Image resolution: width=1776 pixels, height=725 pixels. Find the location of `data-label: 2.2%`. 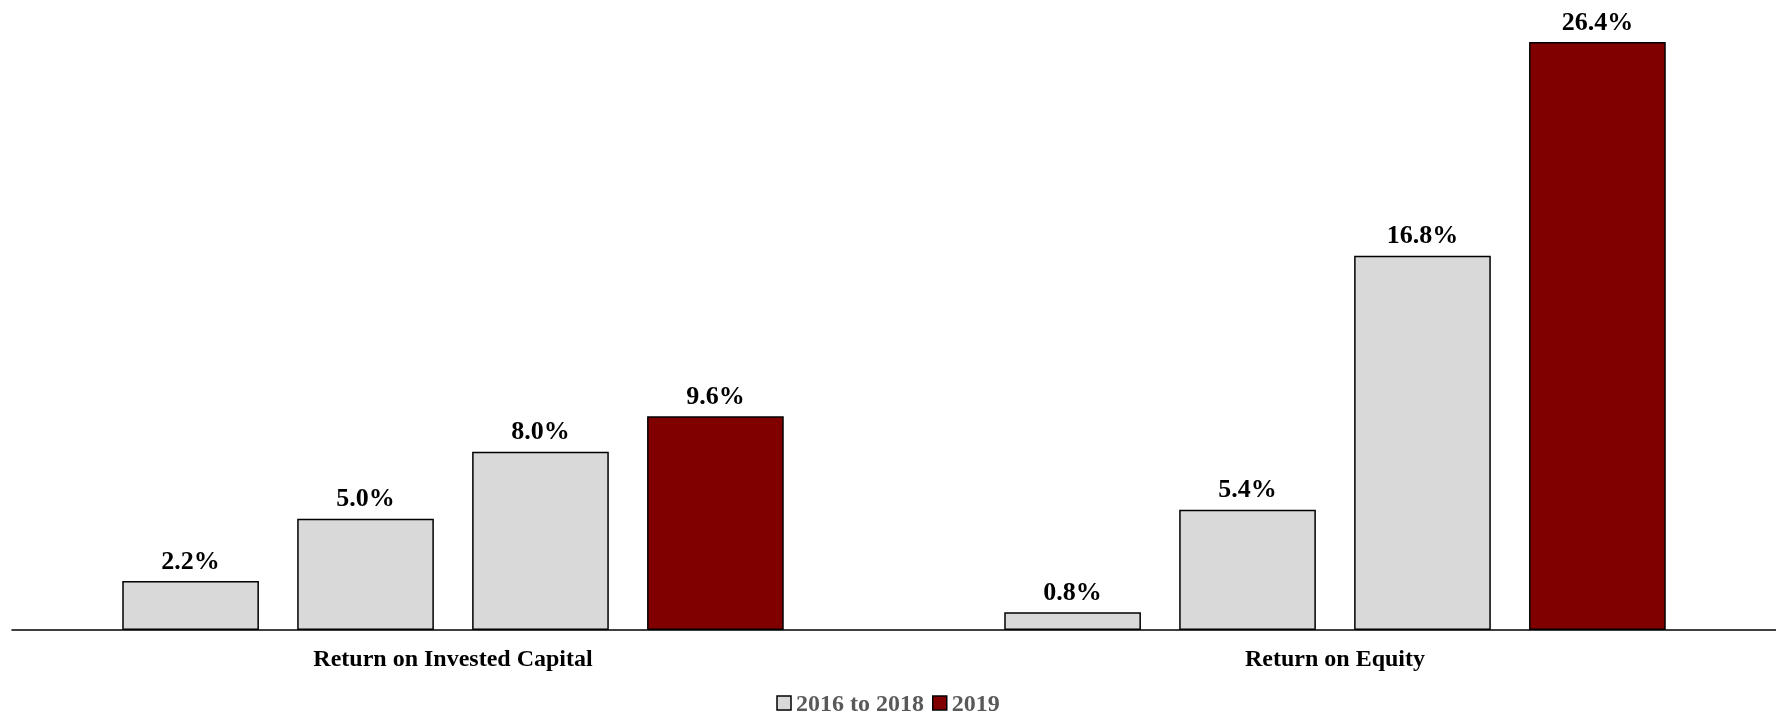

data-label: 2.2% is located at coordinates (190, 560).